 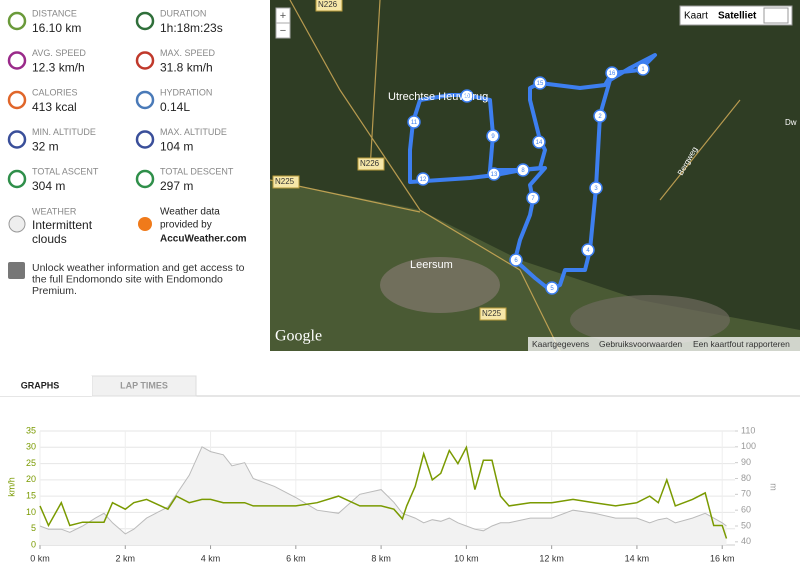 I want to click on route-marker-label: 11, so click(x=414, y=123).